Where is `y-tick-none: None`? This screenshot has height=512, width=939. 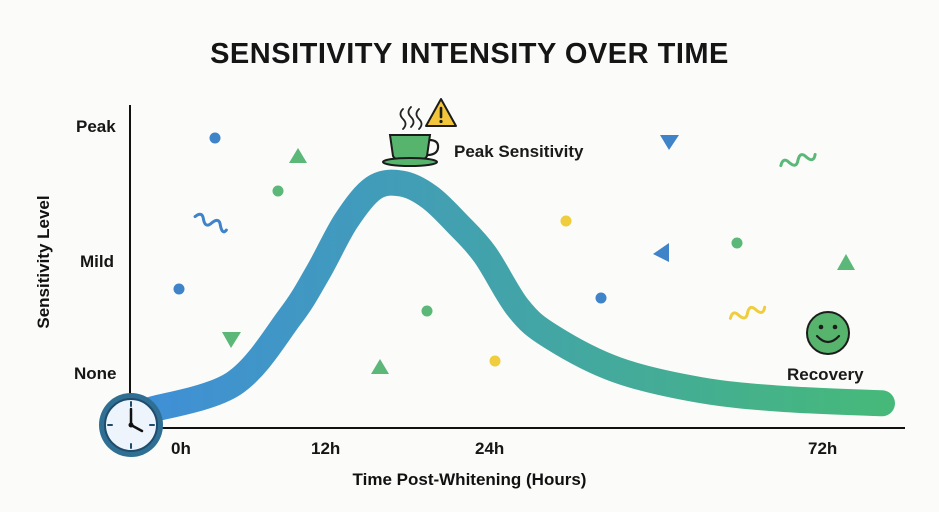
y-tick-none: None is located at coordinates (95, 373).